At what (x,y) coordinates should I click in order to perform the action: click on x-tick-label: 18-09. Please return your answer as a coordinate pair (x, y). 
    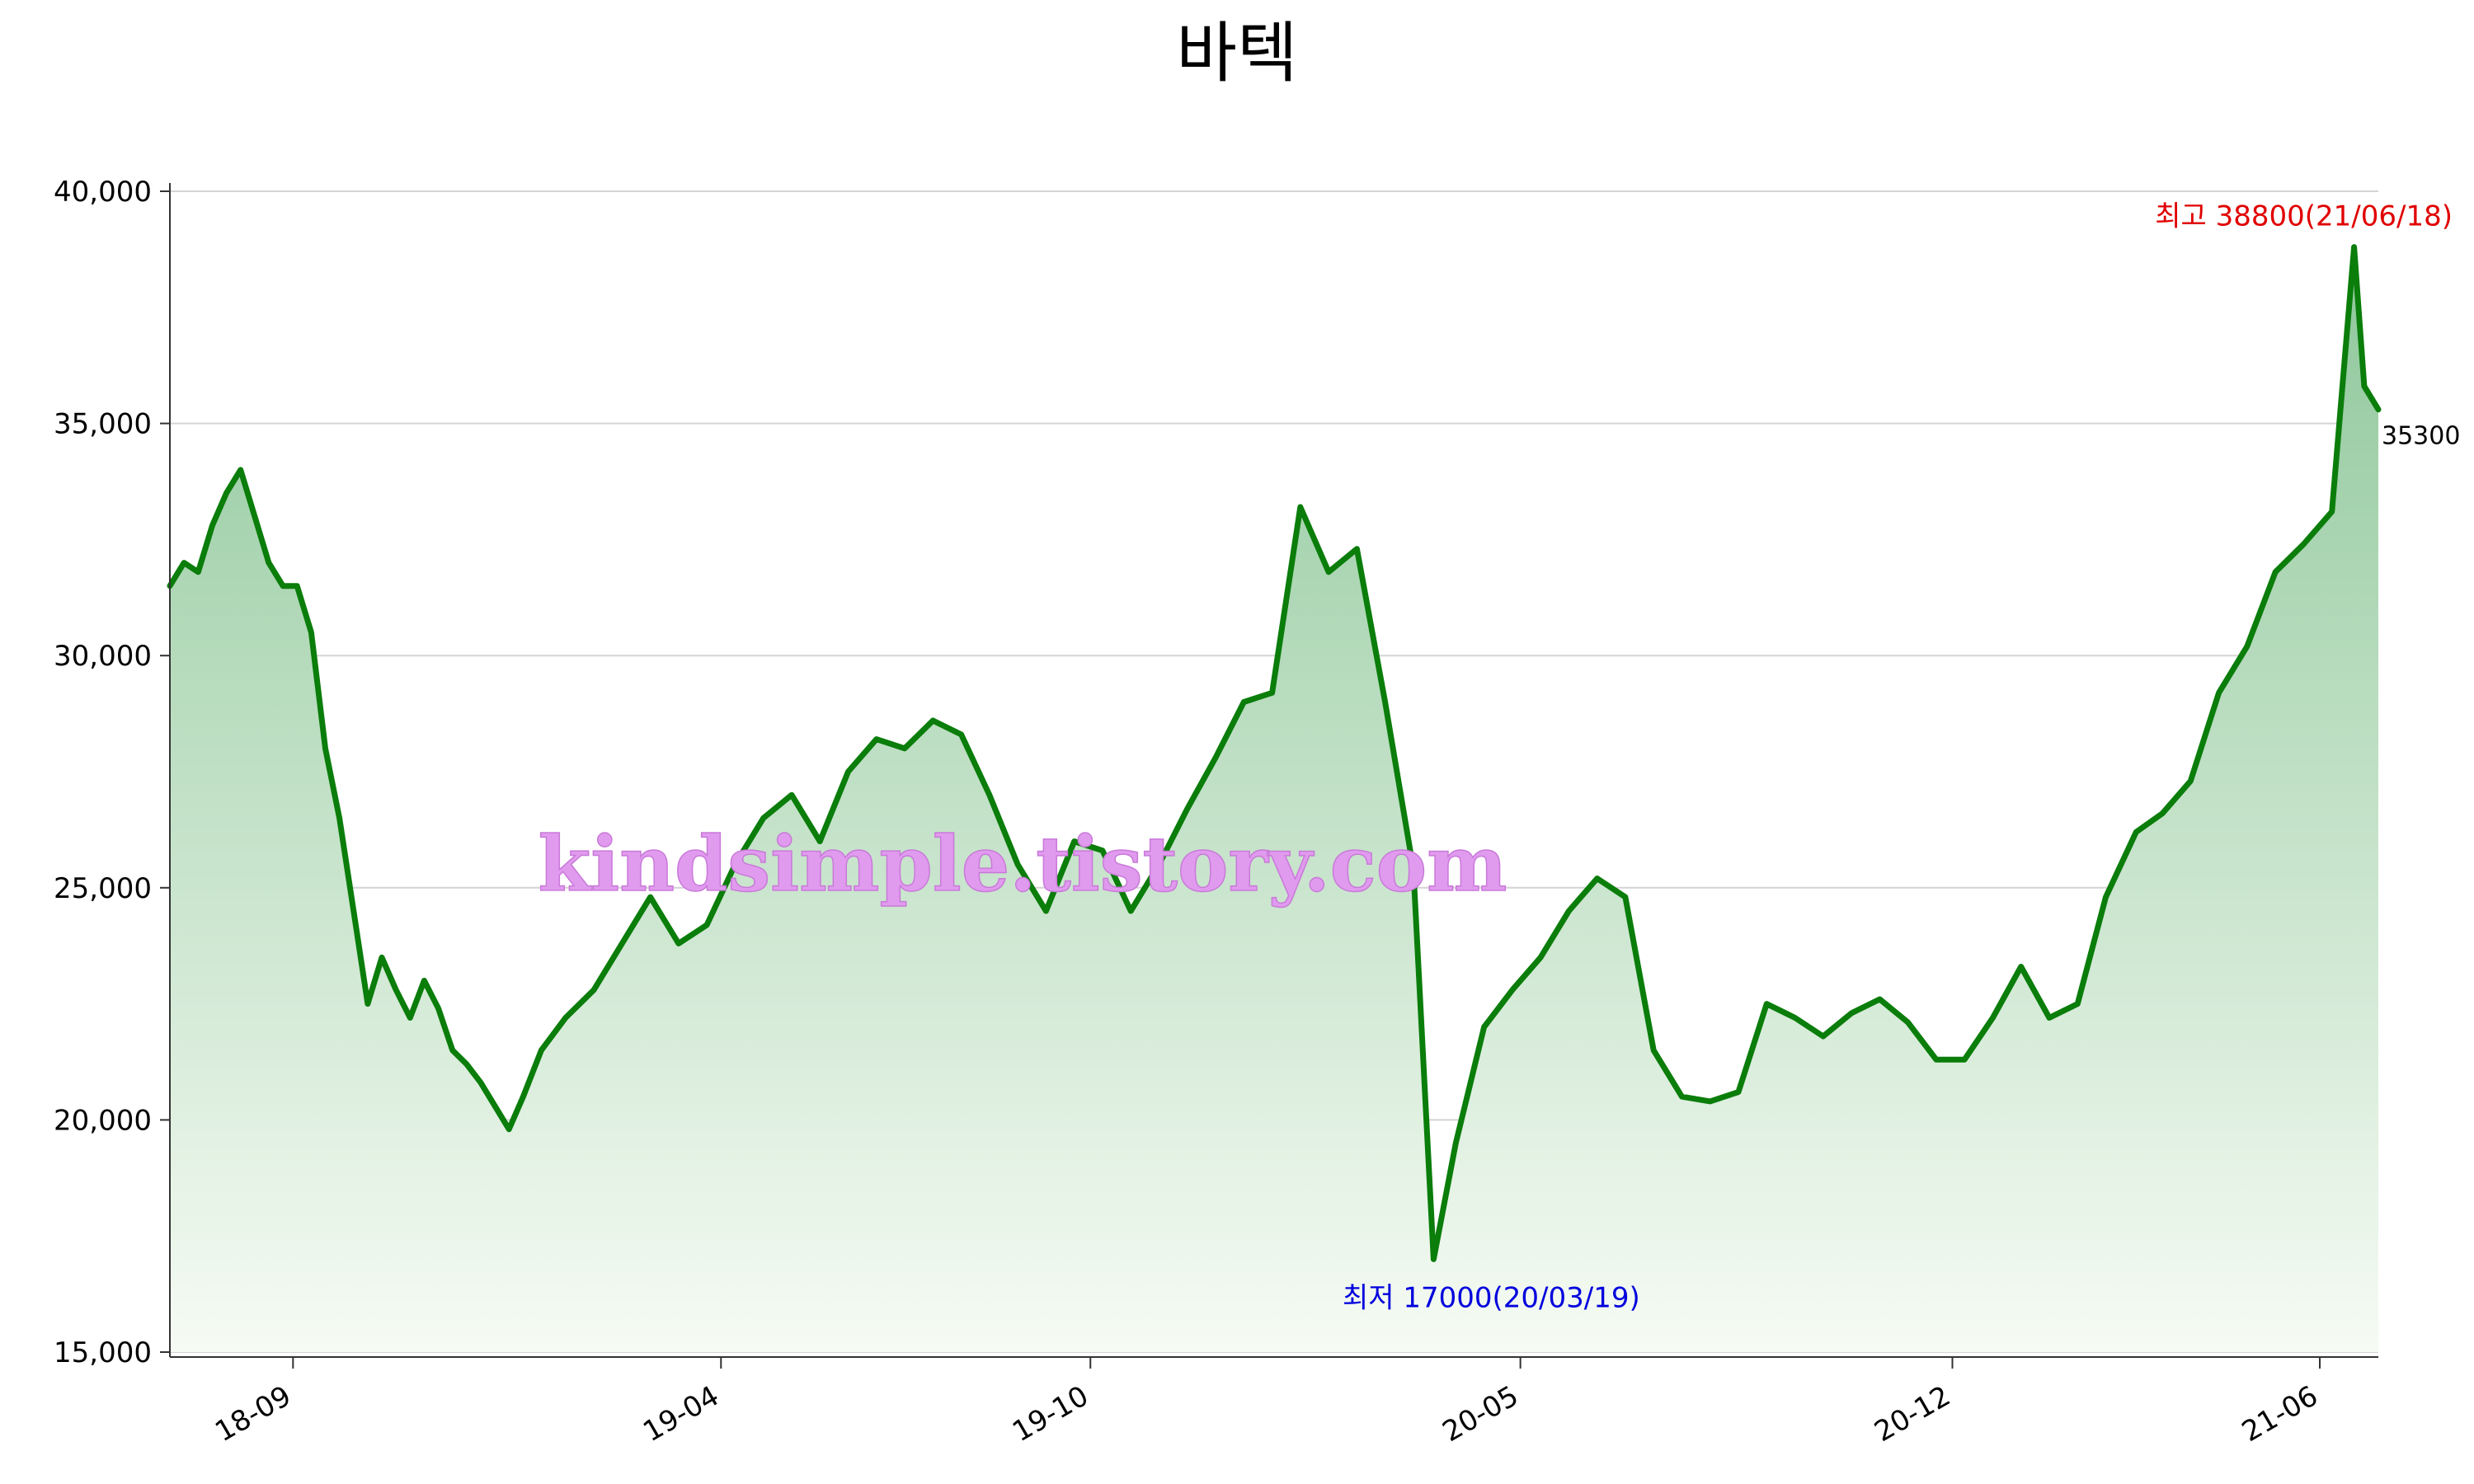
    Looking at the image, I should click on (253, 1414).